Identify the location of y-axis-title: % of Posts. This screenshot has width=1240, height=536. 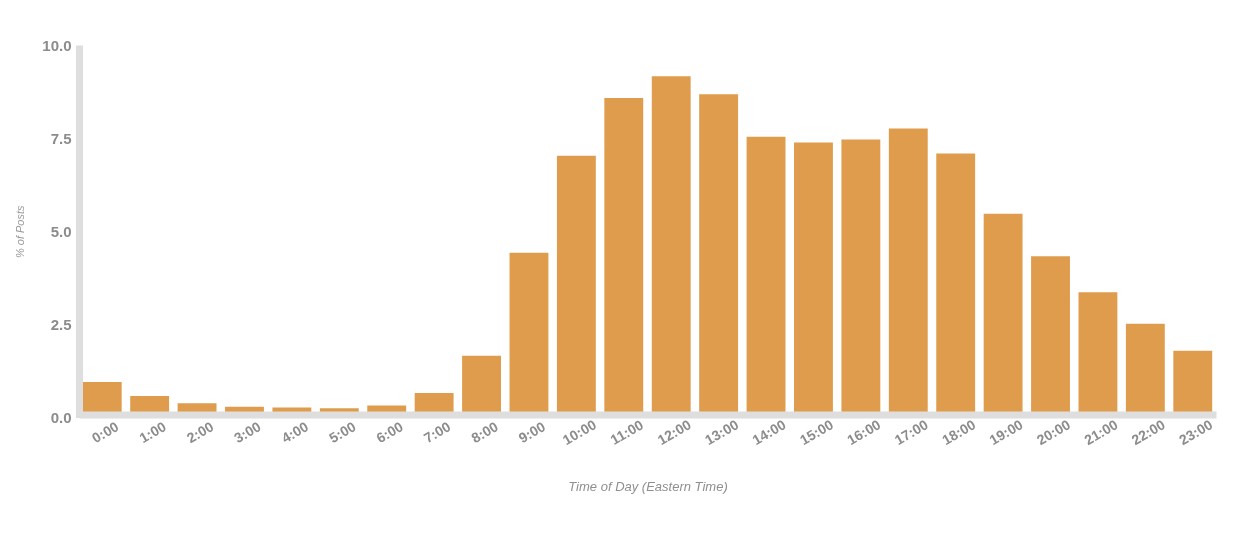
(20, 231).